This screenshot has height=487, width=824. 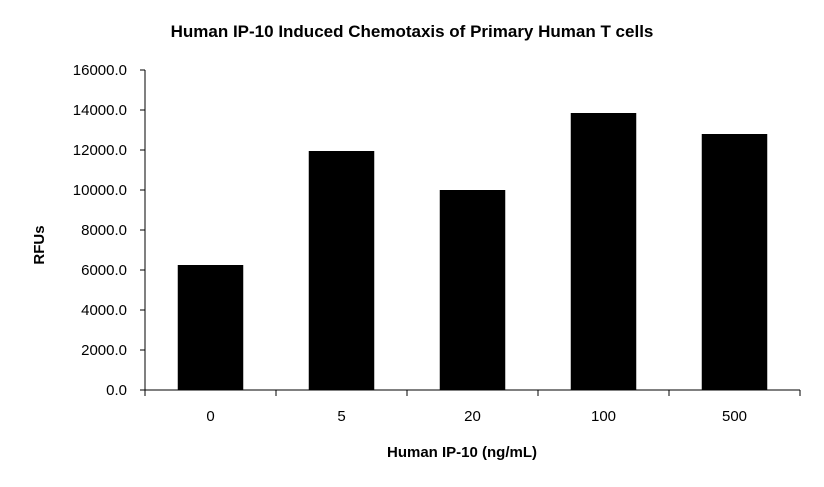 I want to click on y-tick-label: 10000.0, so click(x=100, y=190).